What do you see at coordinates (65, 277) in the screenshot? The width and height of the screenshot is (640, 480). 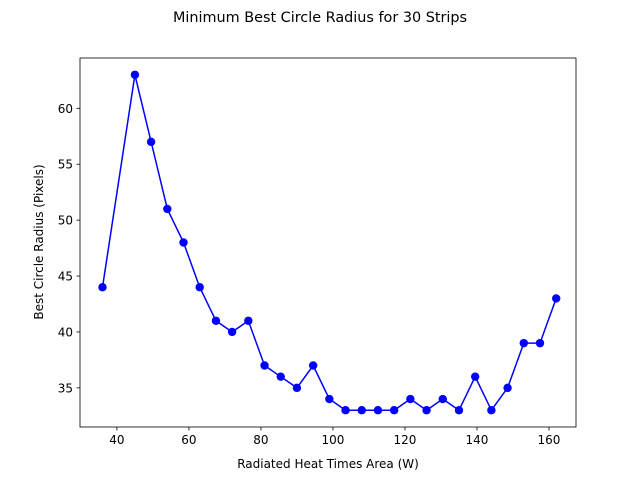 I see `y-tick-label: 45` at bounding box center [65, 277].